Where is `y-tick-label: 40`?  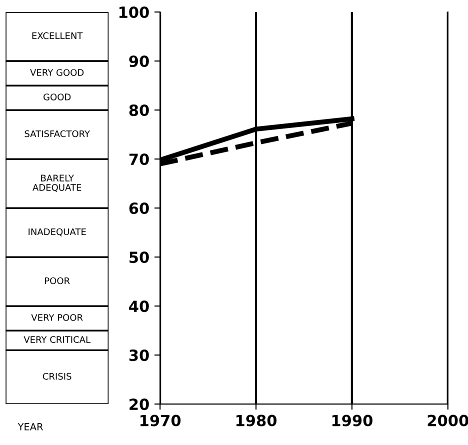
y-tick-label: 40 is located at coordinates (139, 306).